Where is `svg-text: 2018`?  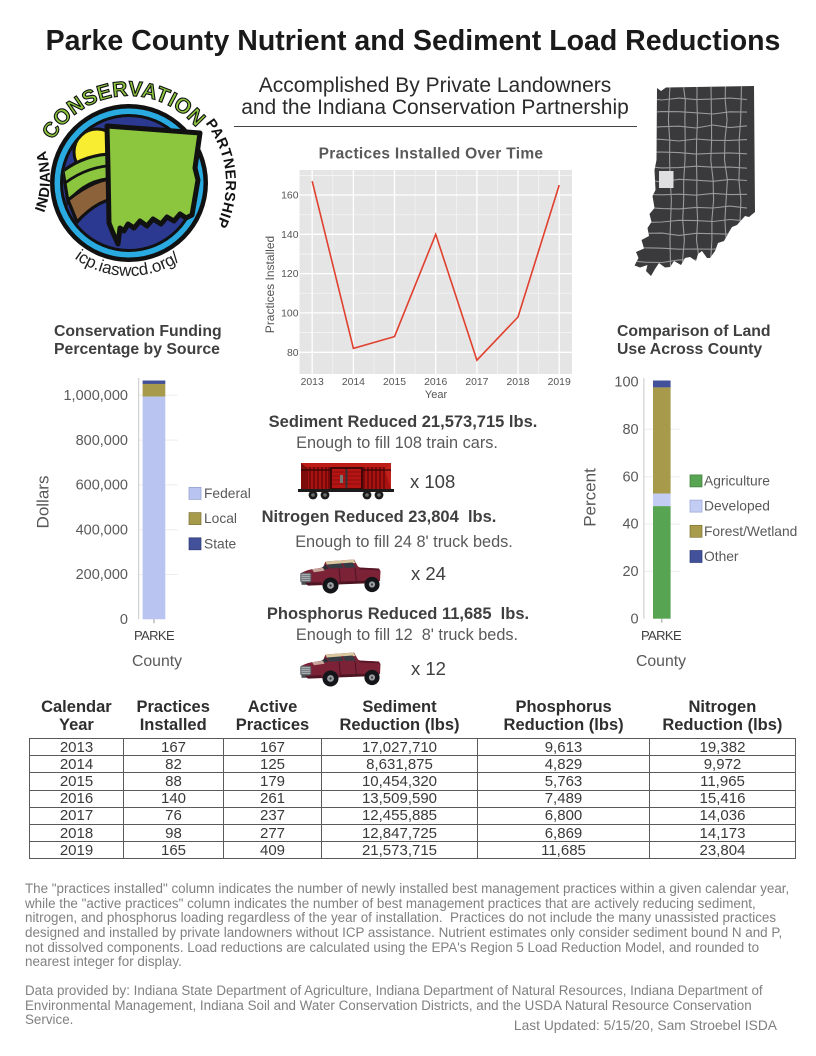
svg-text: 2018 is located at coordinates (517, 382).